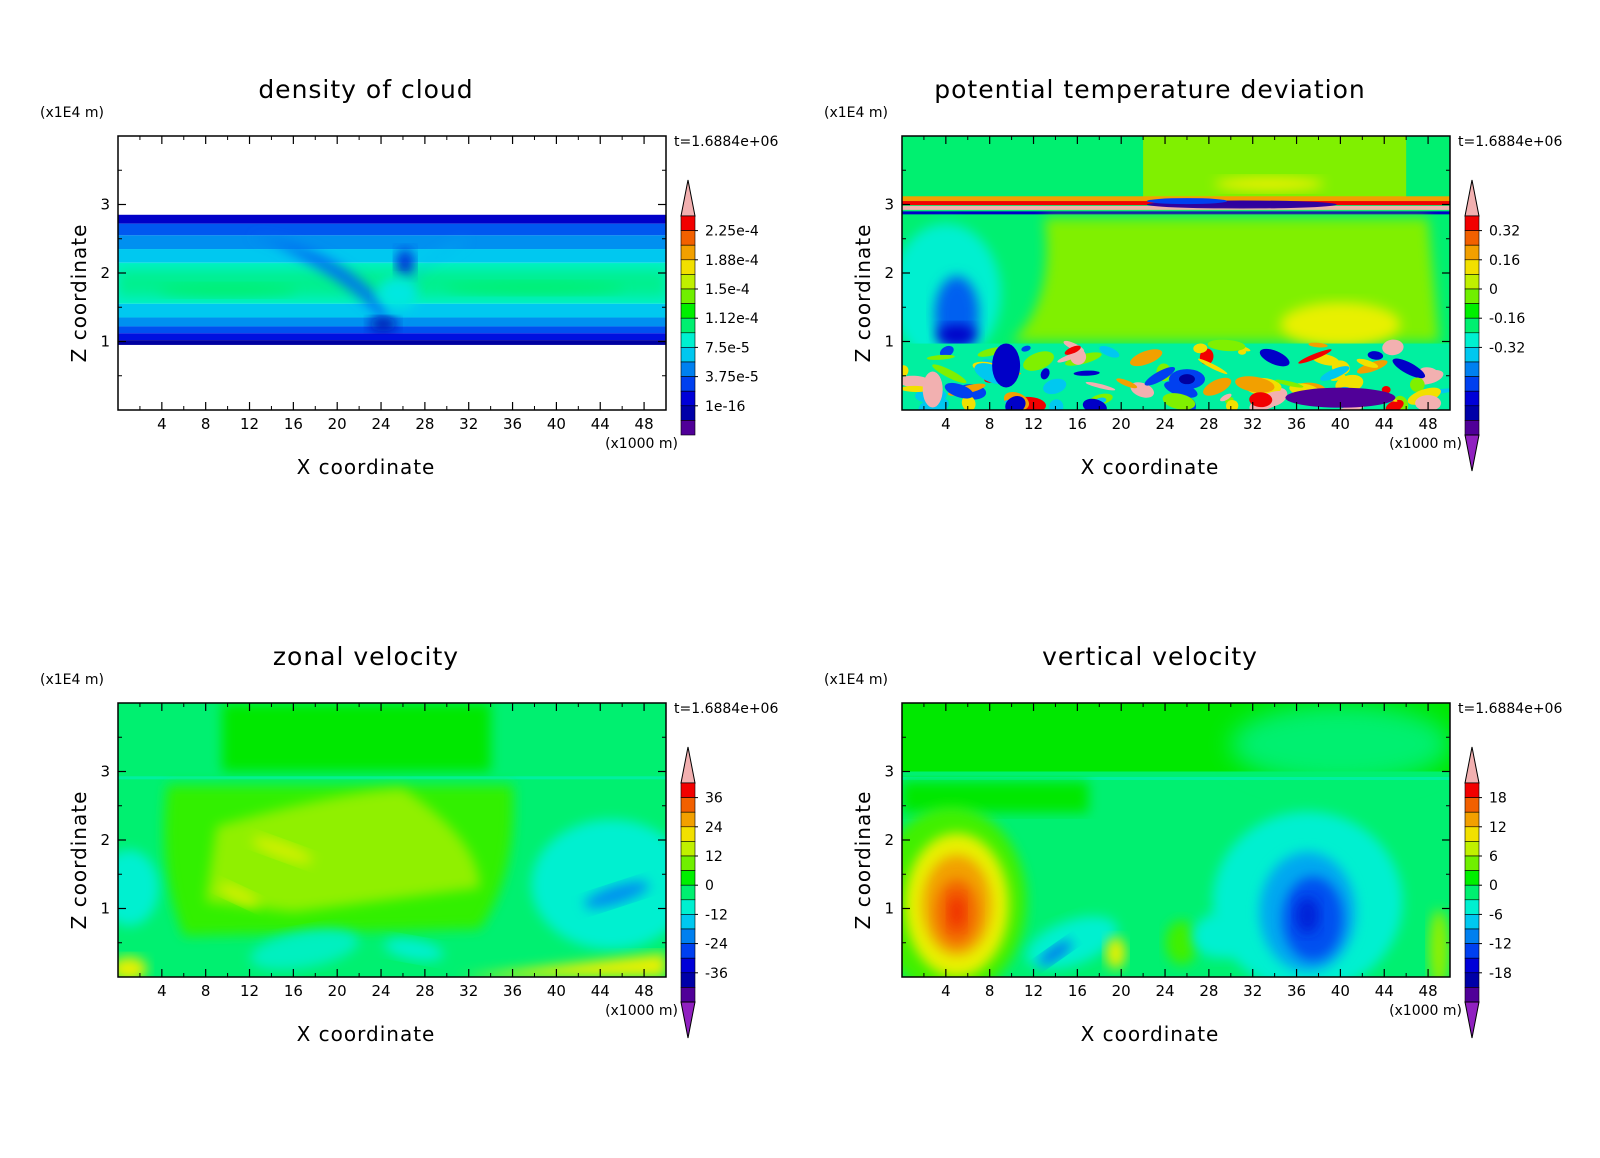 This screenshot has height=1158, width=1600. I want to click on chart-title: zonal velocity, so click(366, 656).